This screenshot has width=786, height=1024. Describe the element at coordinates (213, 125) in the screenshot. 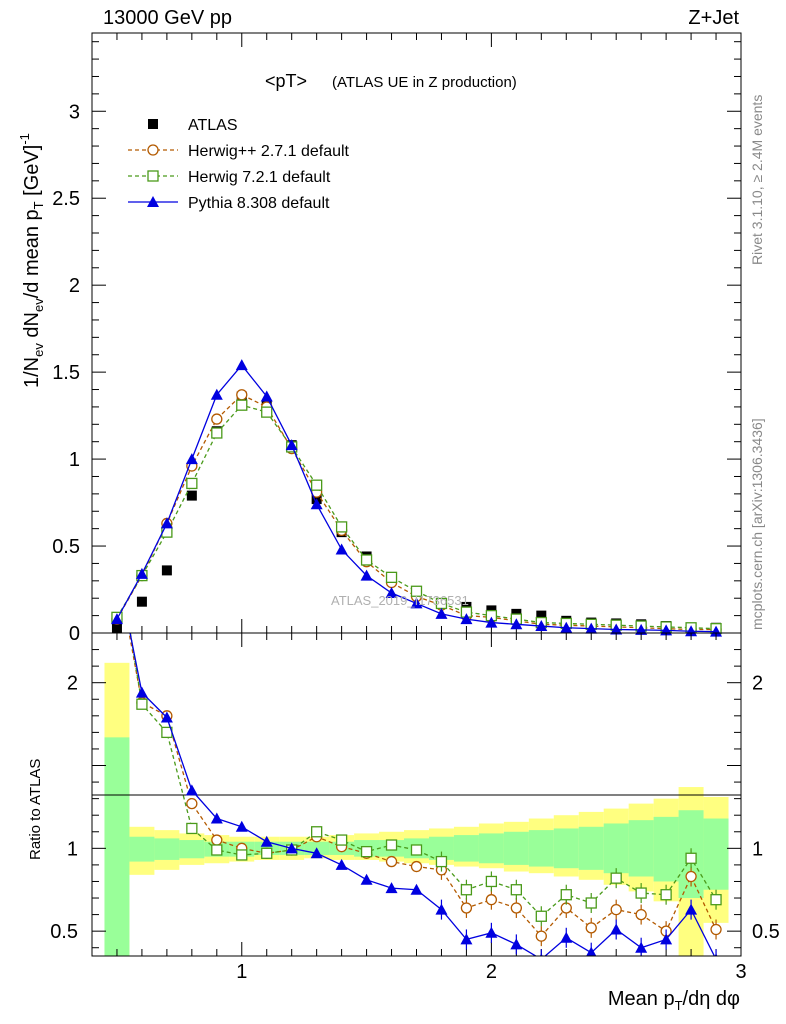

I see `legend-label: ATLAS` at that location.